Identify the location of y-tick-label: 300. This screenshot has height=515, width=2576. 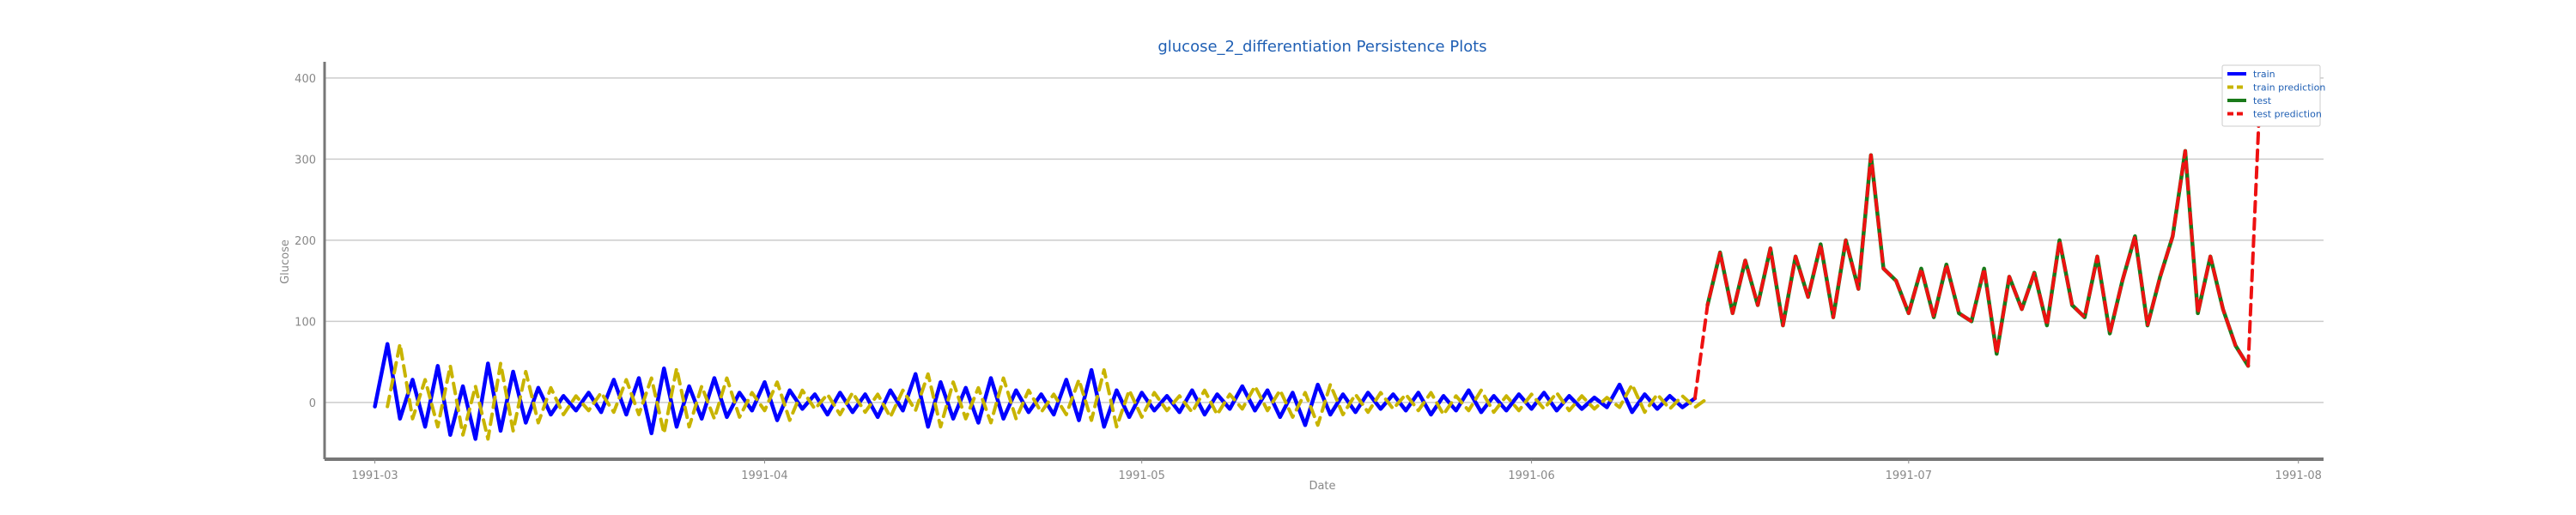
(305, 160).